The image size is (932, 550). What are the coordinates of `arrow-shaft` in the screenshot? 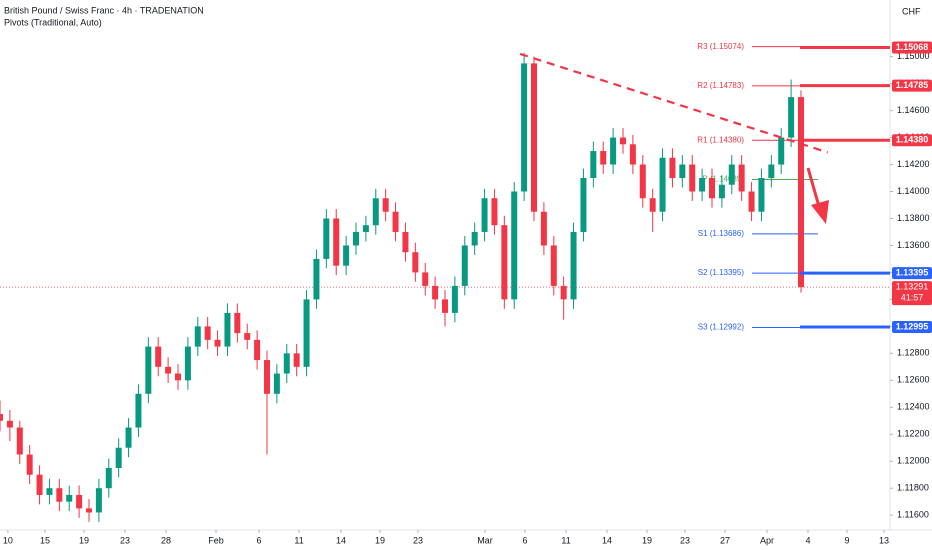 It's located at (814, 189).